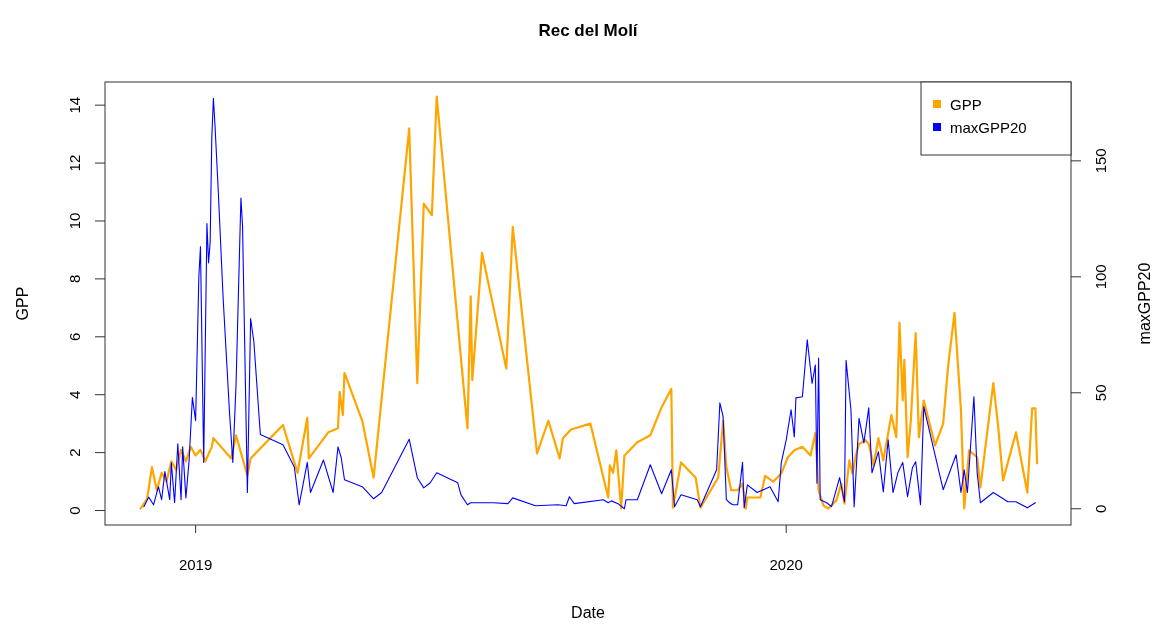 This screenshot has width=1156, height=626. Describe the element at coordinates (74, 221) in the screenshot. I see `y-tick-label: 10` at that location.